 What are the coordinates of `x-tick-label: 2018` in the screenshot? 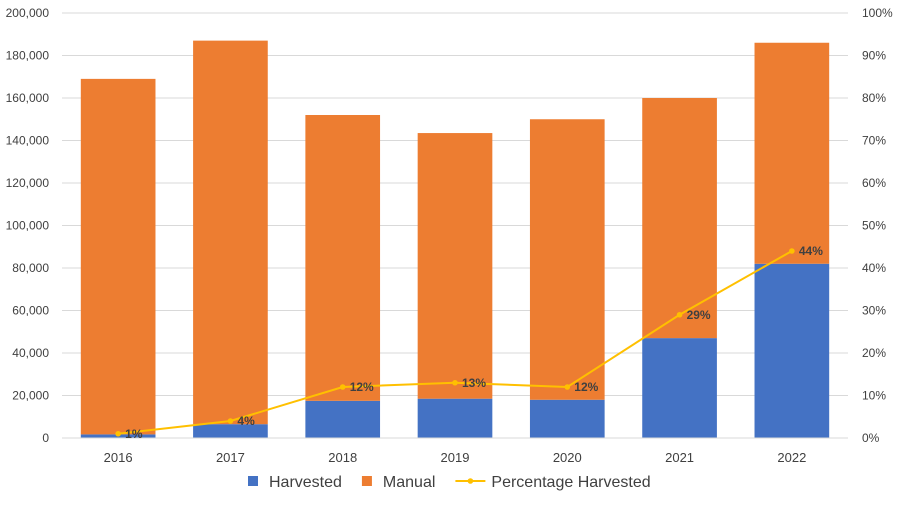 It's located at (342, 457).